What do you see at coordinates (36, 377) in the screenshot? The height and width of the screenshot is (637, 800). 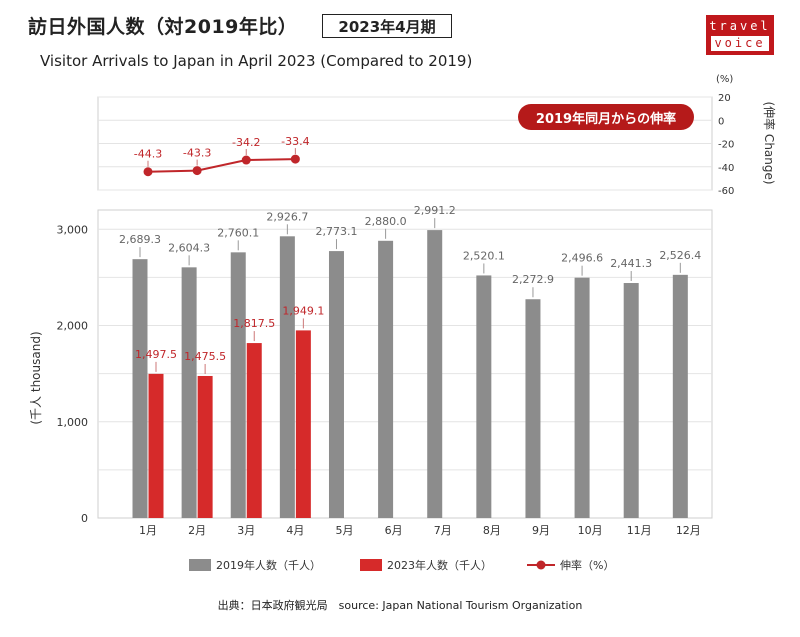 I see `bar-y-axis-label: (千人 thousand)` at bounding box center [36, 377].